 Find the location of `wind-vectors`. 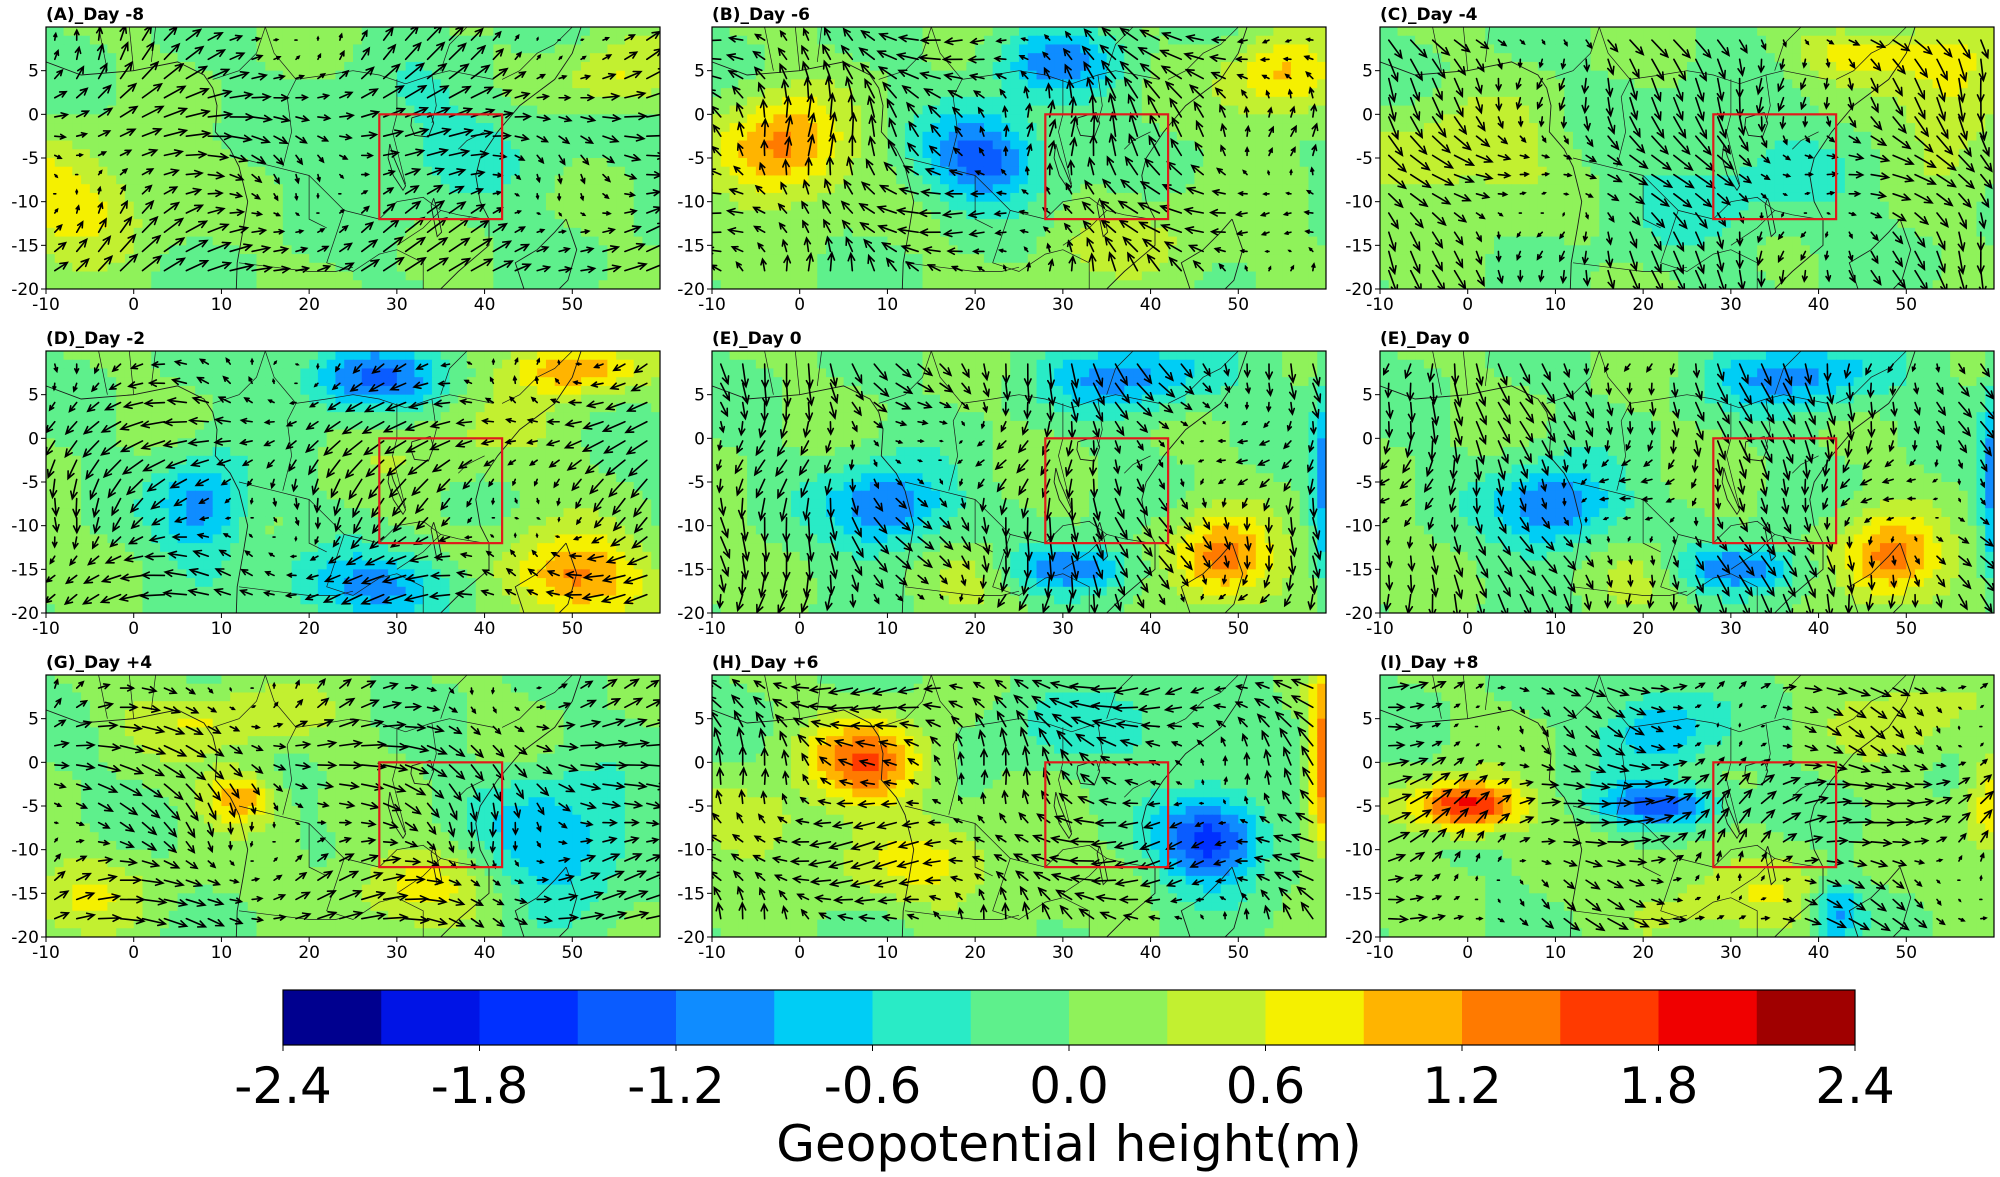

wind-vectors is located at coordinates (1015, 149).